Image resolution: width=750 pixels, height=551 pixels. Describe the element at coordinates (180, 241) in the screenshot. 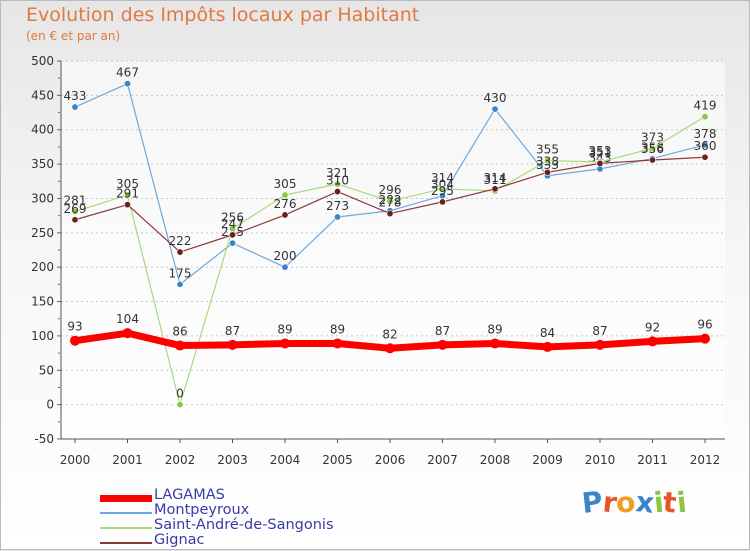

I see `data-label-gignac: 222` at that location.